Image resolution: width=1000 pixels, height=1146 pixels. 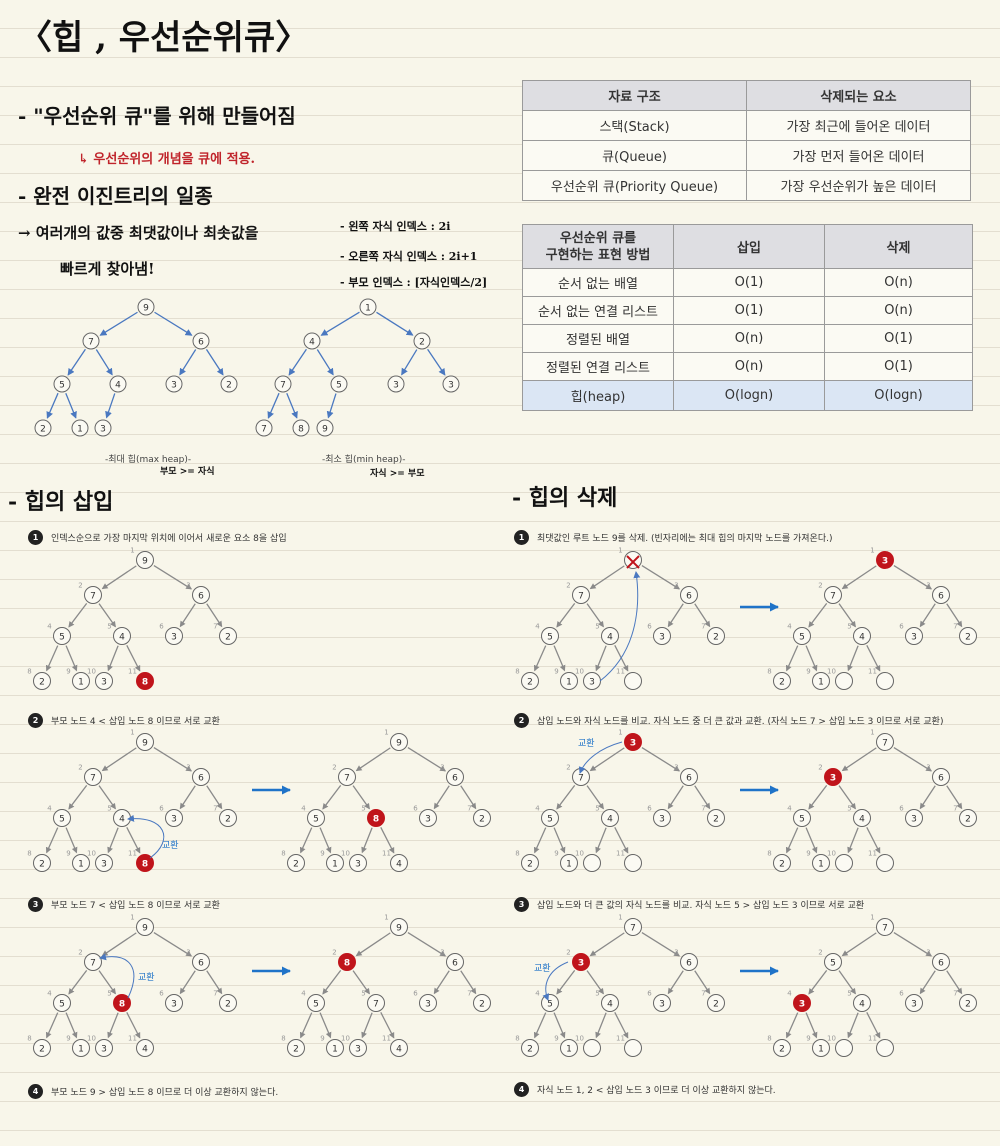 What do you see at coordinates (135, 906) in the screenshot?
I see `step-text: 부모 노드 7 < 삽입 노드 8 이므로 서로 교환` at bounding box center [135, 906].